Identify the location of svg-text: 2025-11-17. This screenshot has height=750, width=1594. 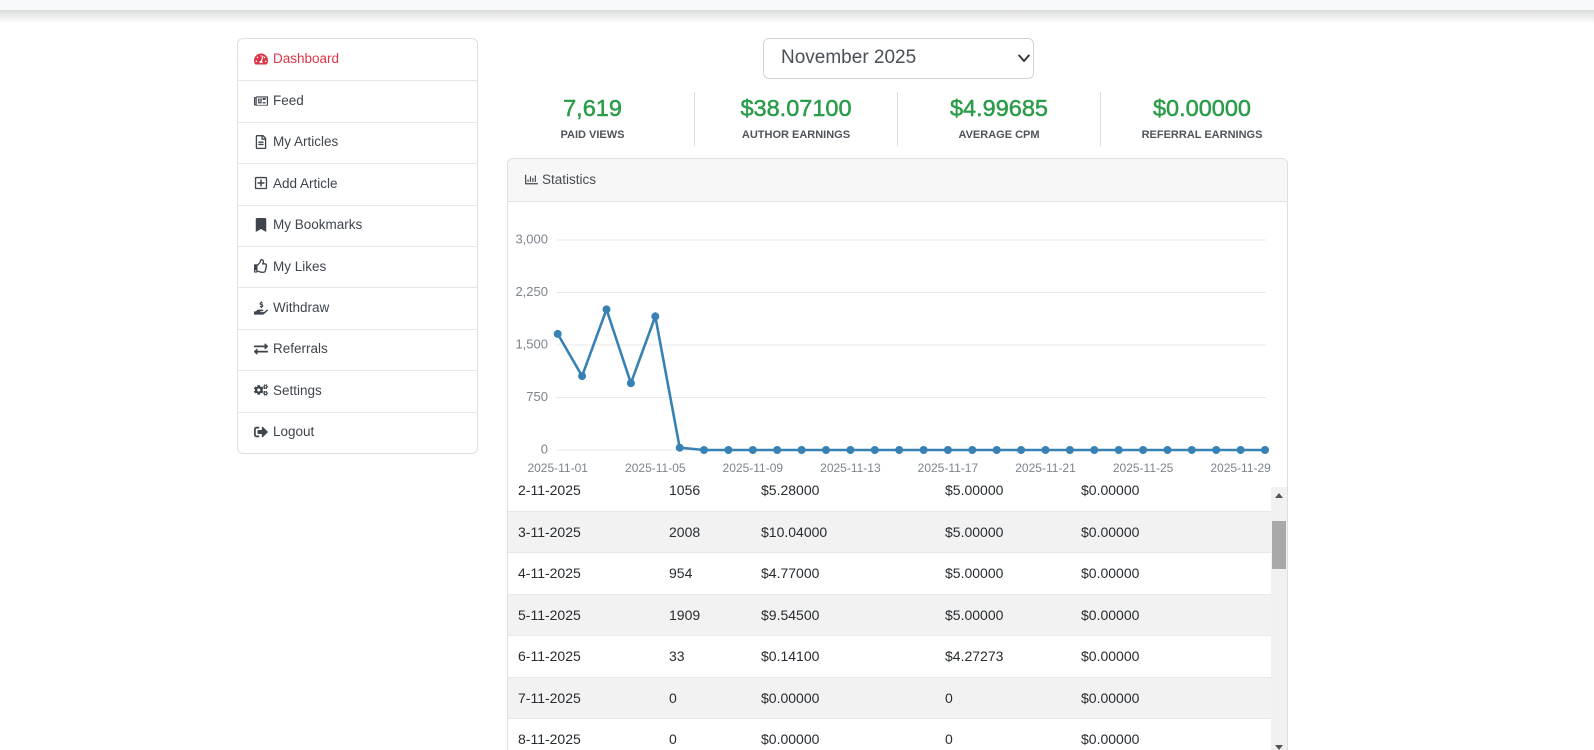
(948, 468).